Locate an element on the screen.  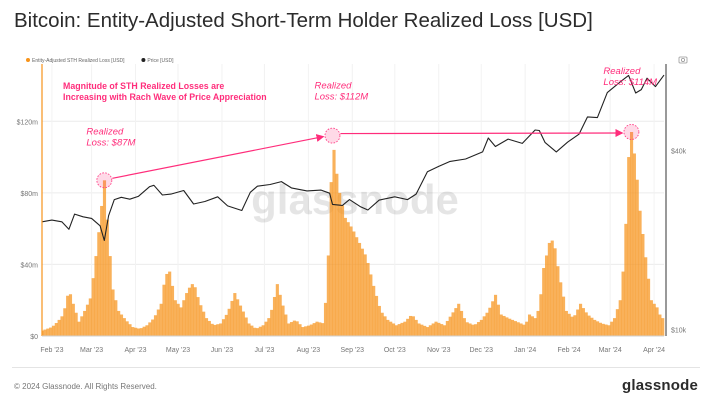
callout-marker is located at coordinates (104, 180).